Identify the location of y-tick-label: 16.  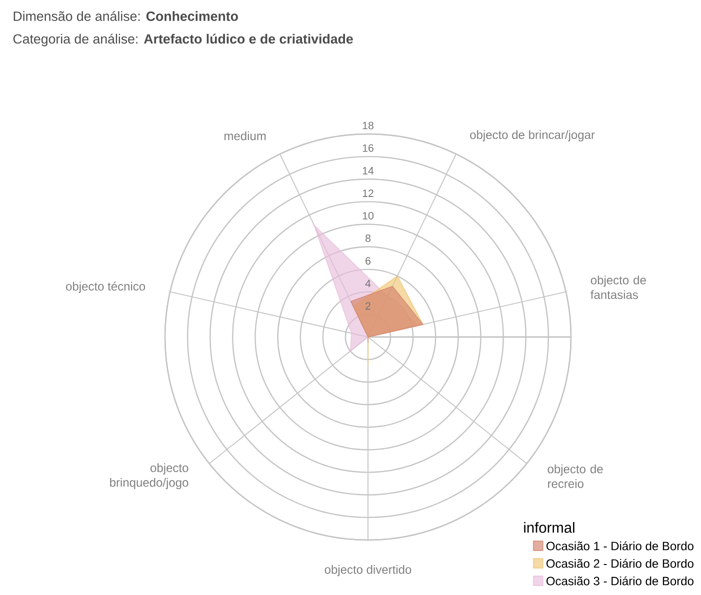
(368, 148).